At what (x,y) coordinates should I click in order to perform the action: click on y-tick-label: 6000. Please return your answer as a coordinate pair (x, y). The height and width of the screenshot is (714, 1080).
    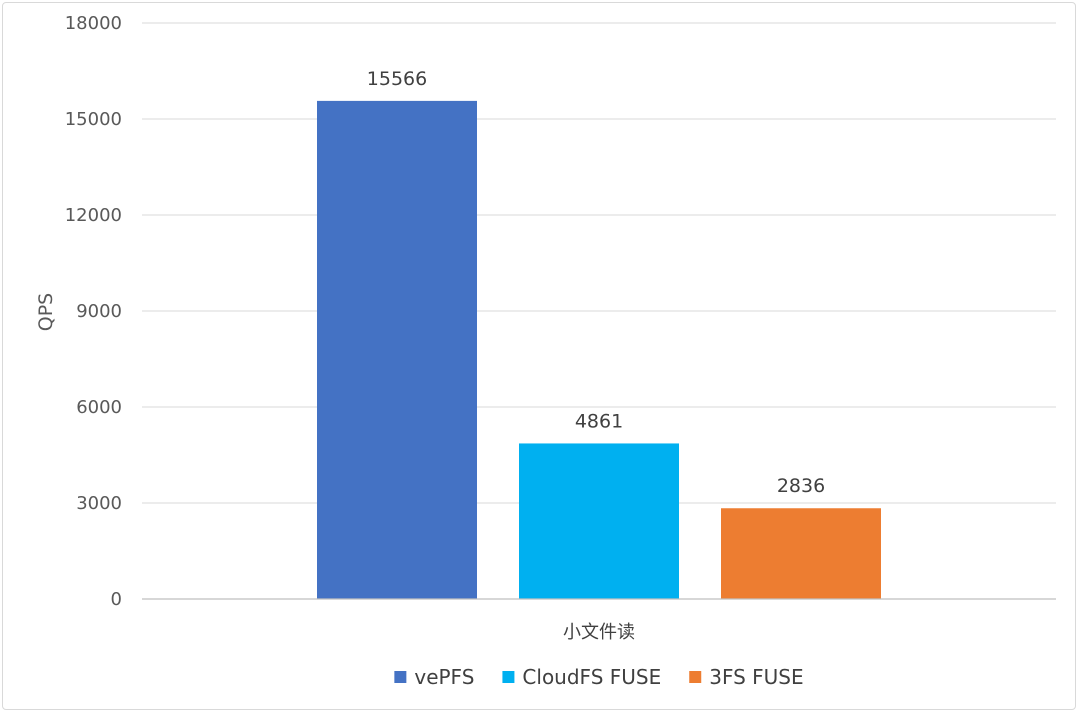
    Looking at the image, I should click on (99, 407).